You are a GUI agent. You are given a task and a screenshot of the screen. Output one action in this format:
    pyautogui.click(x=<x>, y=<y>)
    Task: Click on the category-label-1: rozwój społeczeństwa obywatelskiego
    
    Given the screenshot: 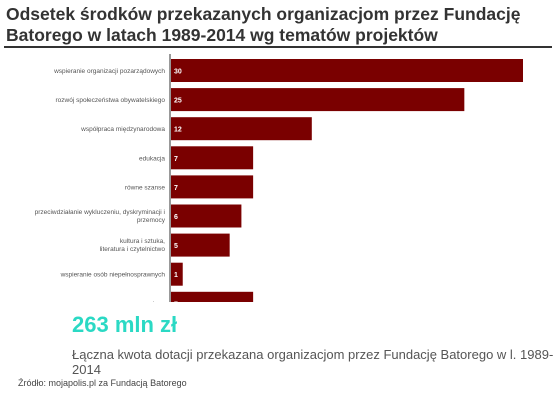 What is the action you would take?
    pyautogui.click(x=111, y=100)
    